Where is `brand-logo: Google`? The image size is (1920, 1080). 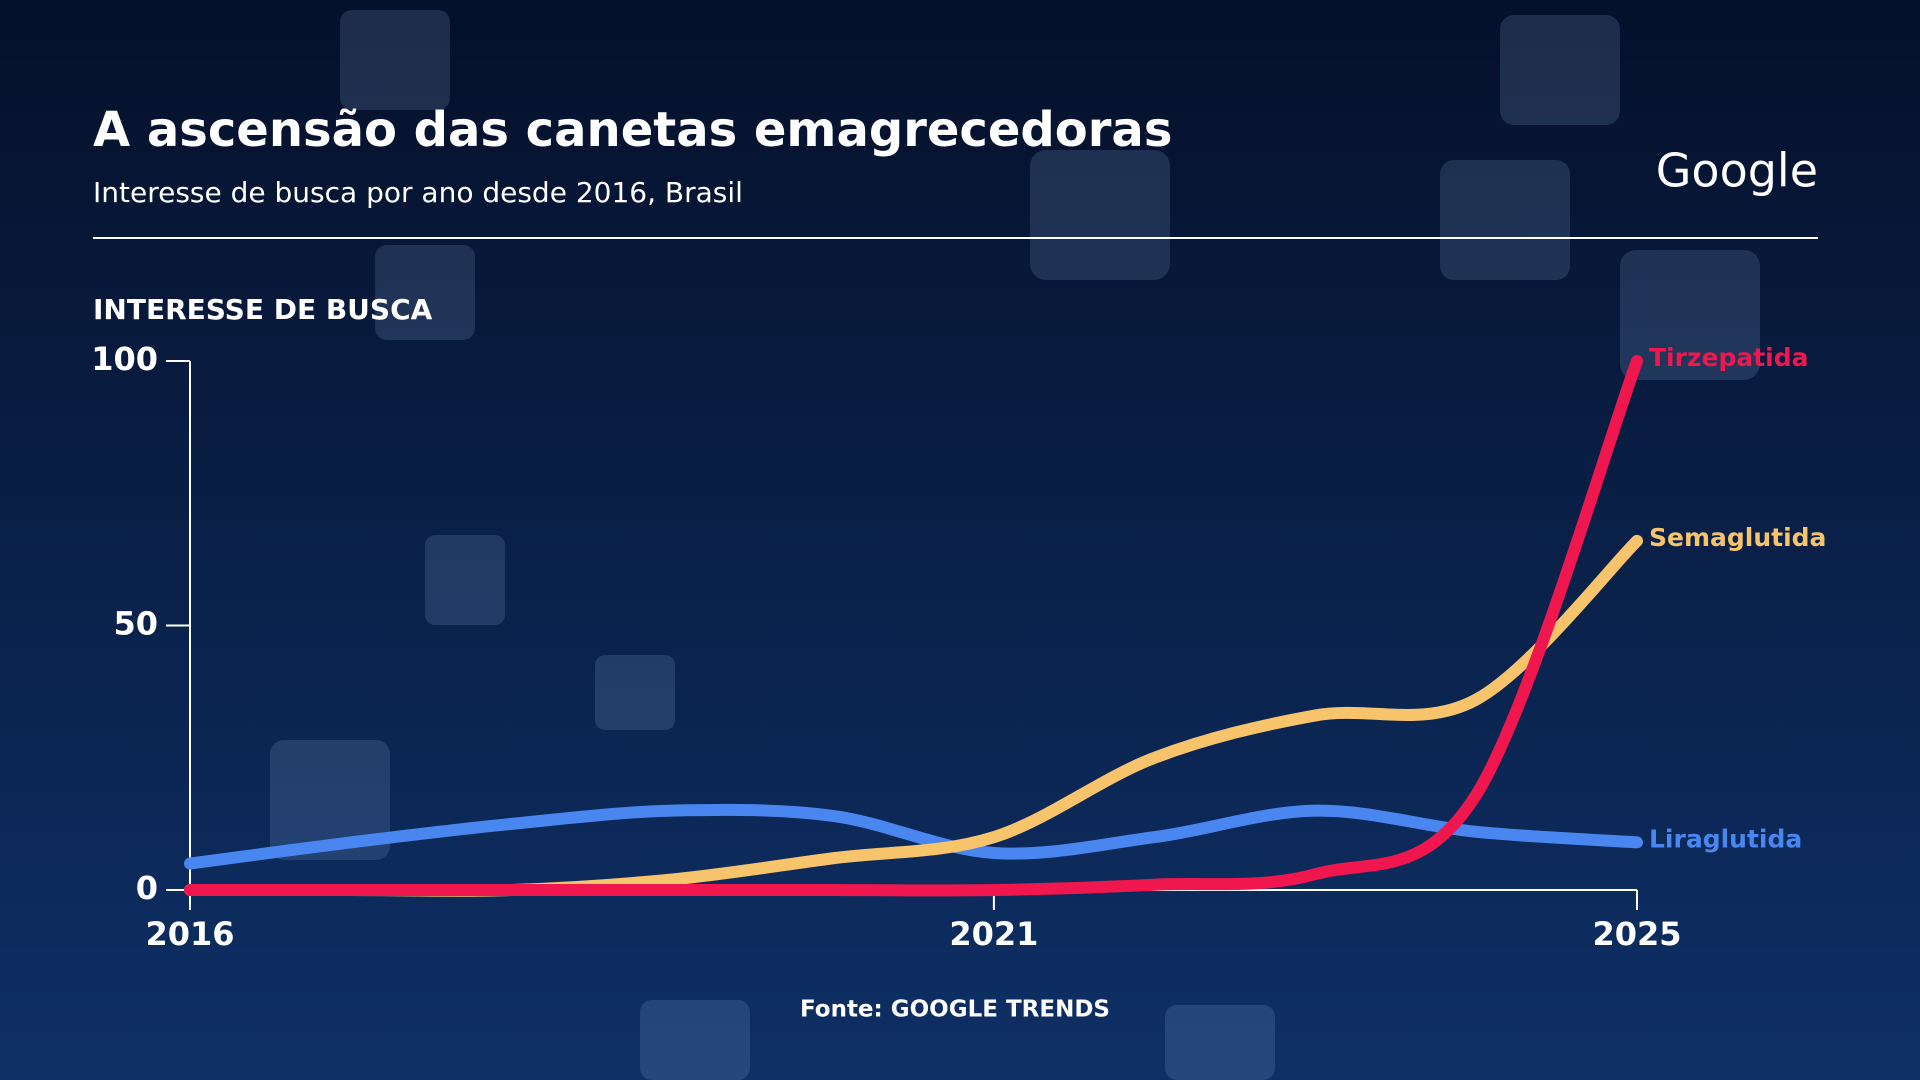 brand-logo: Google is located at coordinates (1737, 171).